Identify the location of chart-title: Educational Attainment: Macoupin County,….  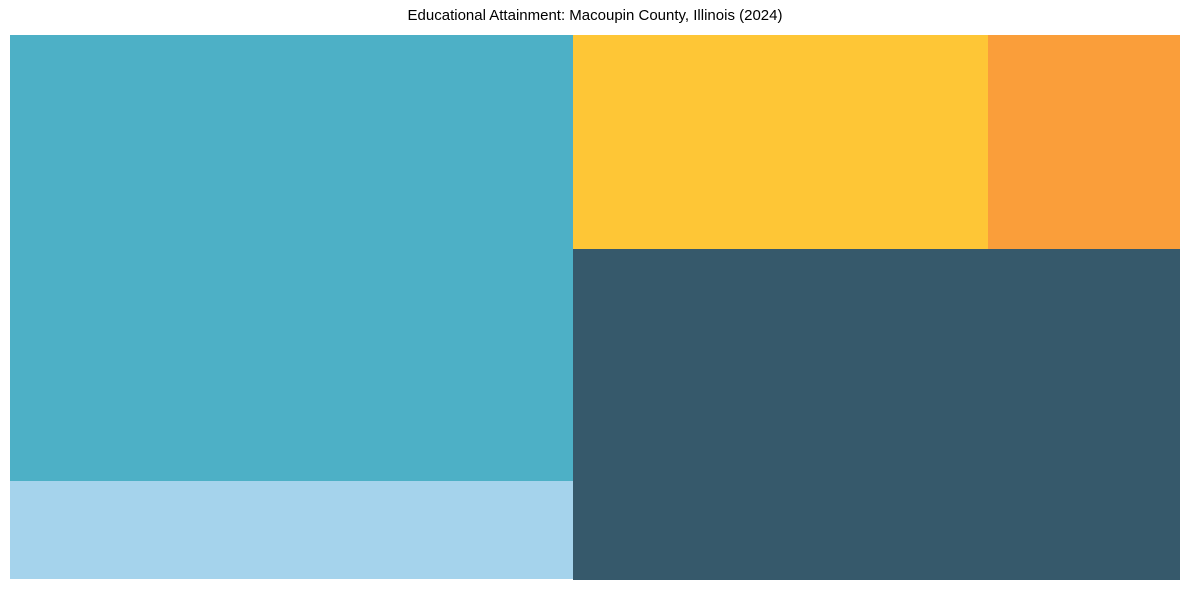
(595, 15).